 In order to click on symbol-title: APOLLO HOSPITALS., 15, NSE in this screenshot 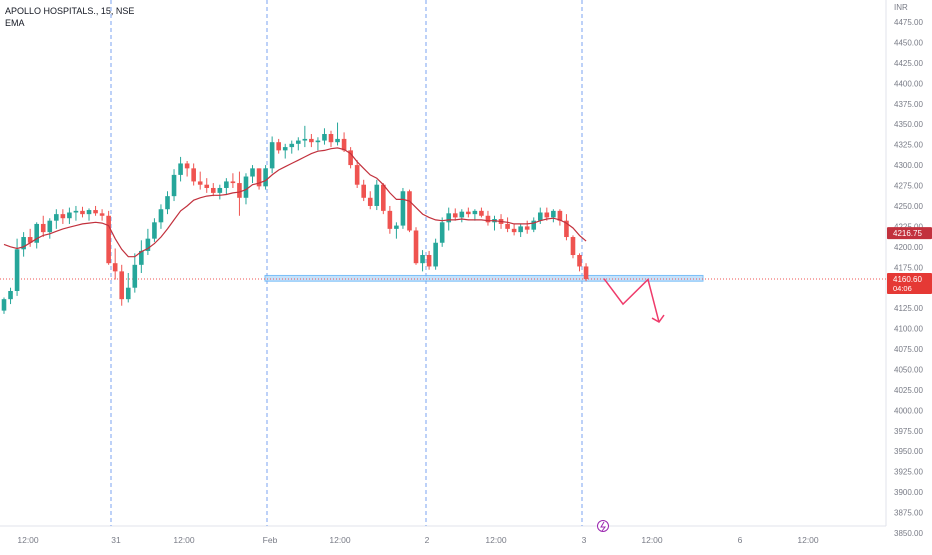, I will do `click(70, 11)`.